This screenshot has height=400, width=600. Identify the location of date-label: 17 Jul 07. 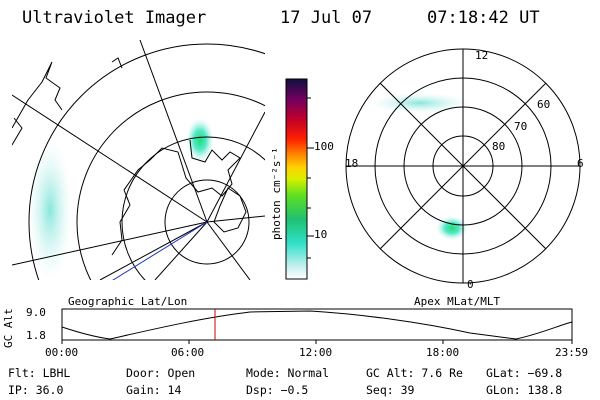
(326, 18).